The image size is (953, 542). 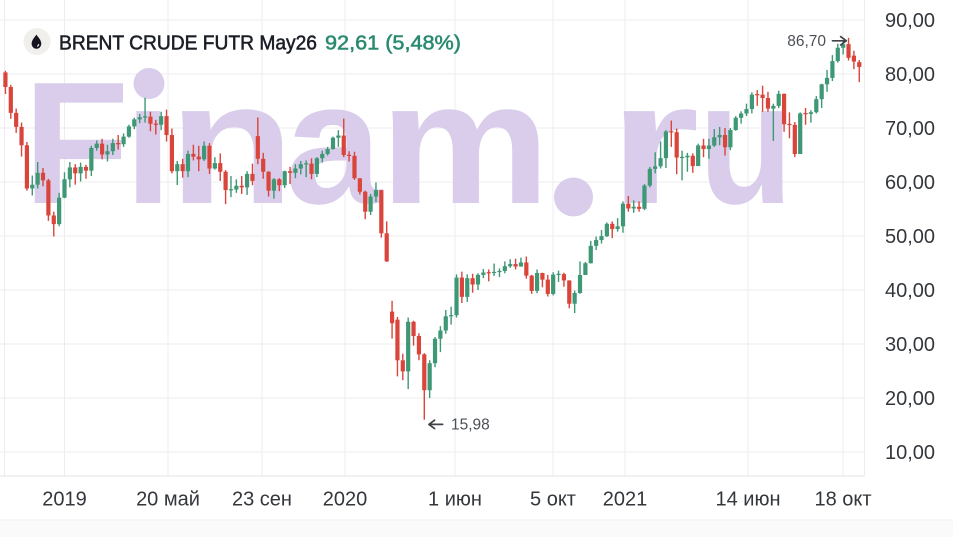 I want to click on svg-text: BRENT CRUDE FUTR May26, so click(x=188, y=44).